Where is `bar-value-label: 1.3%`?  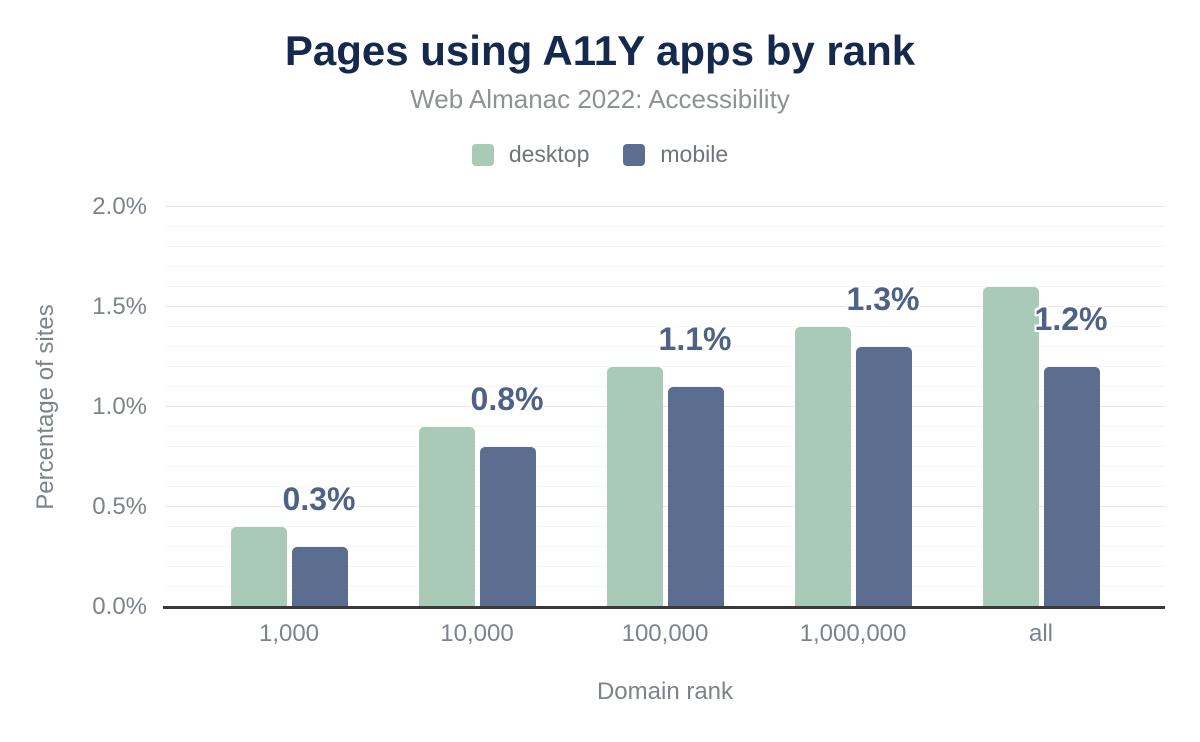
bar-value-label: 1.3% is located at coordinates (883, 299).